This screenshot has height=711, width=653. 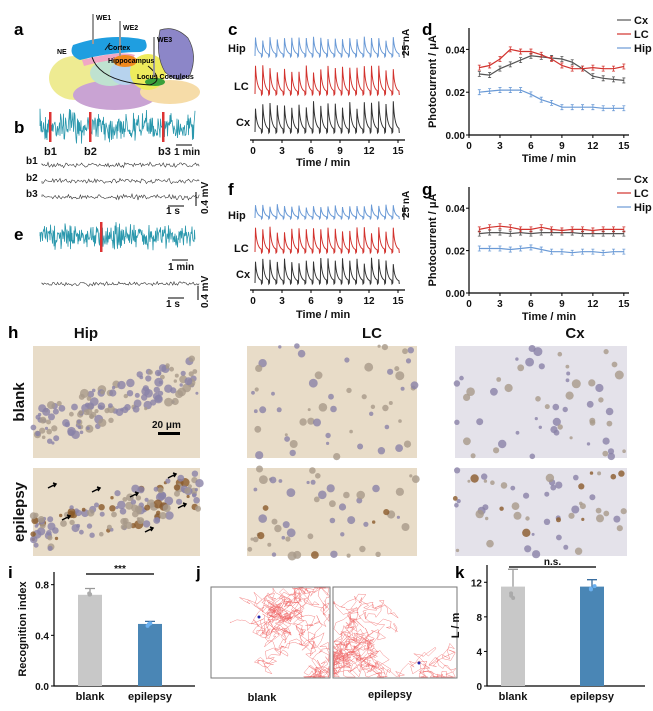 What do you see at coordinates (539, 513) in the screenshot?
I see `histology-image-epilepsy-cx` at bounding box center [539, 513].